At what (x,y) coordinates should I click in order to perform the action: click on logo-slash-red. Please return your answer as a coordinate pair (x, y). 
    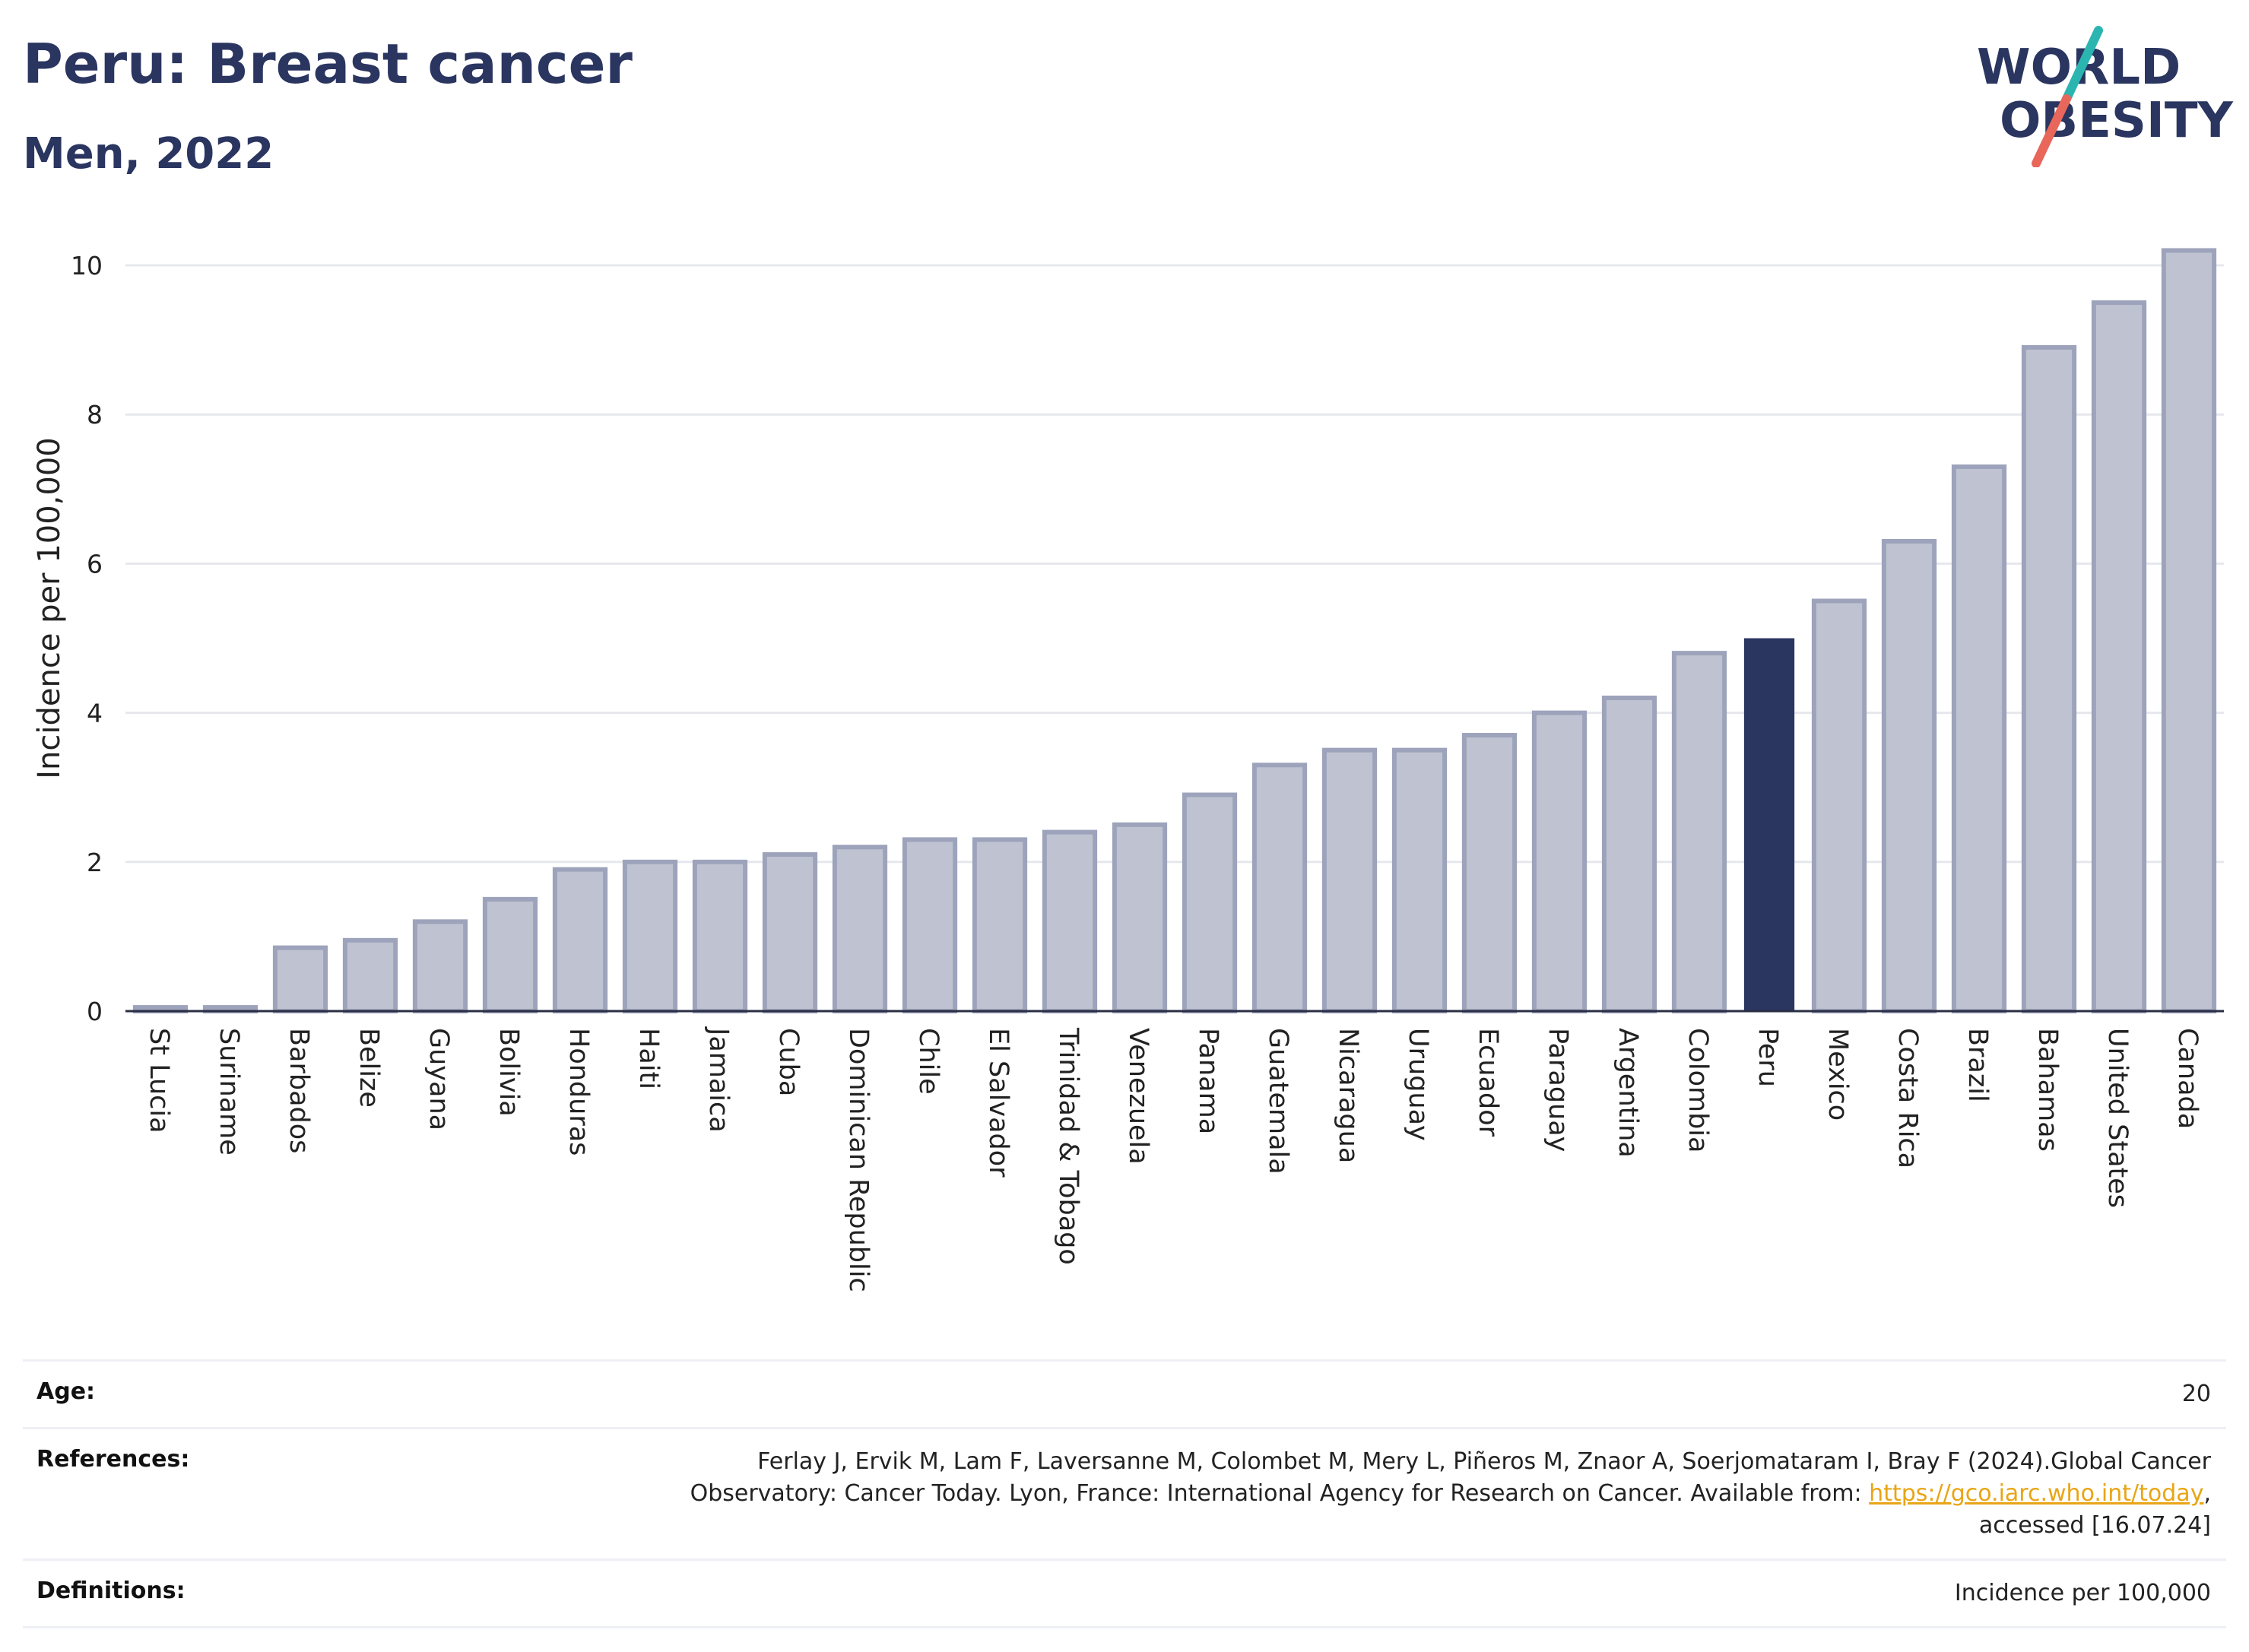
    Looking at the image, I should click on (2051, 130).